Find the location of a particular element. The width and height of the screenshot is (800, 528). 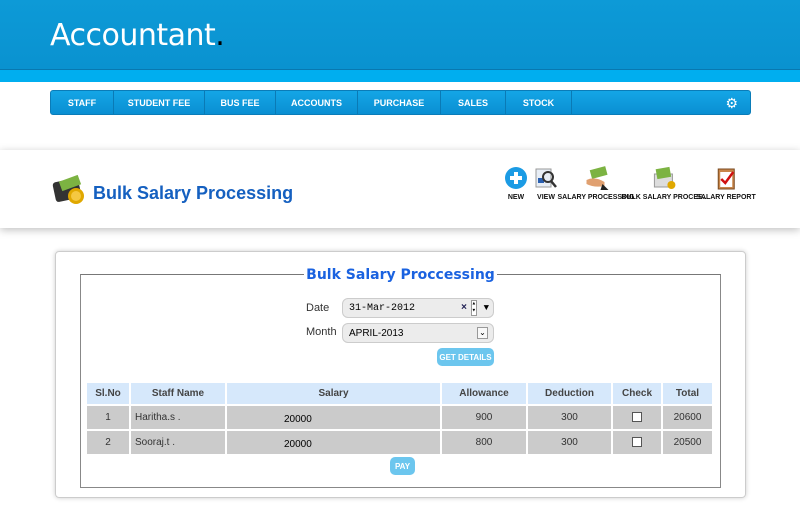

cell-allowance: 900 is located at coordinates (484, 417).